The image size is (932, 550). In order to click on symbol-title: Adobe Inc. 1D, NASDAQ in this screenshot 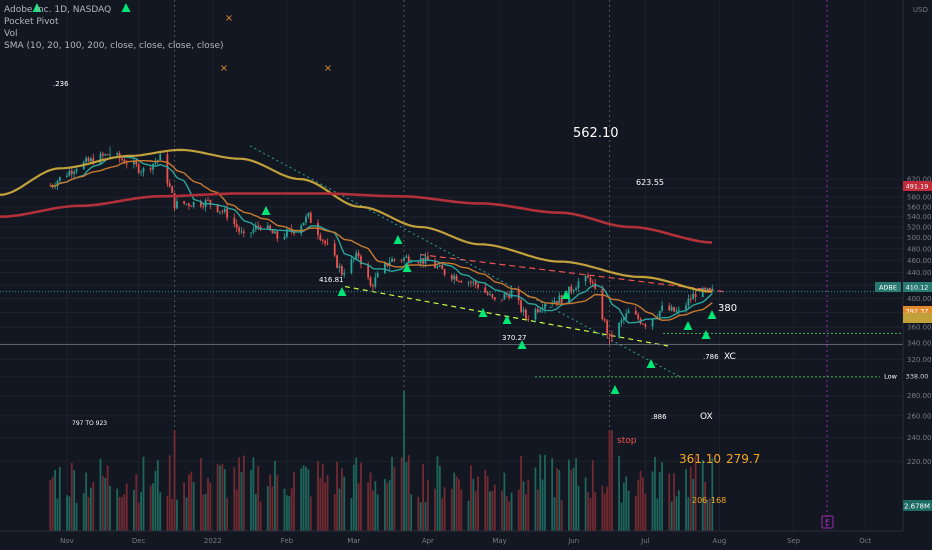, I will do `click(58, 10)`.